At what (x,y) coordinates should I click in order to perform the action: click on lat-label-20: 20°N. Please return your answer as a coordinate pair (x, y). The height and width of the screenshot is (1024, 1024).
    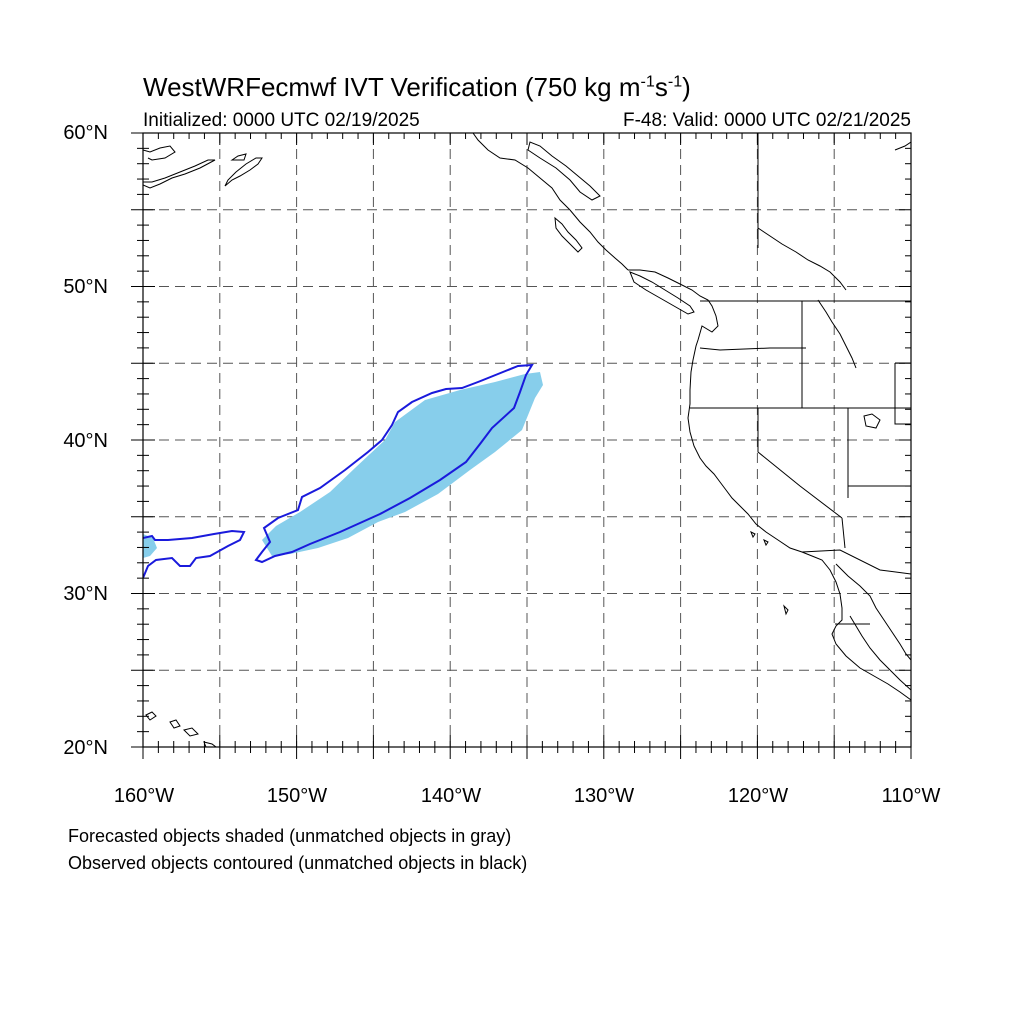
    Looking at the image, I should click on (85, 748).